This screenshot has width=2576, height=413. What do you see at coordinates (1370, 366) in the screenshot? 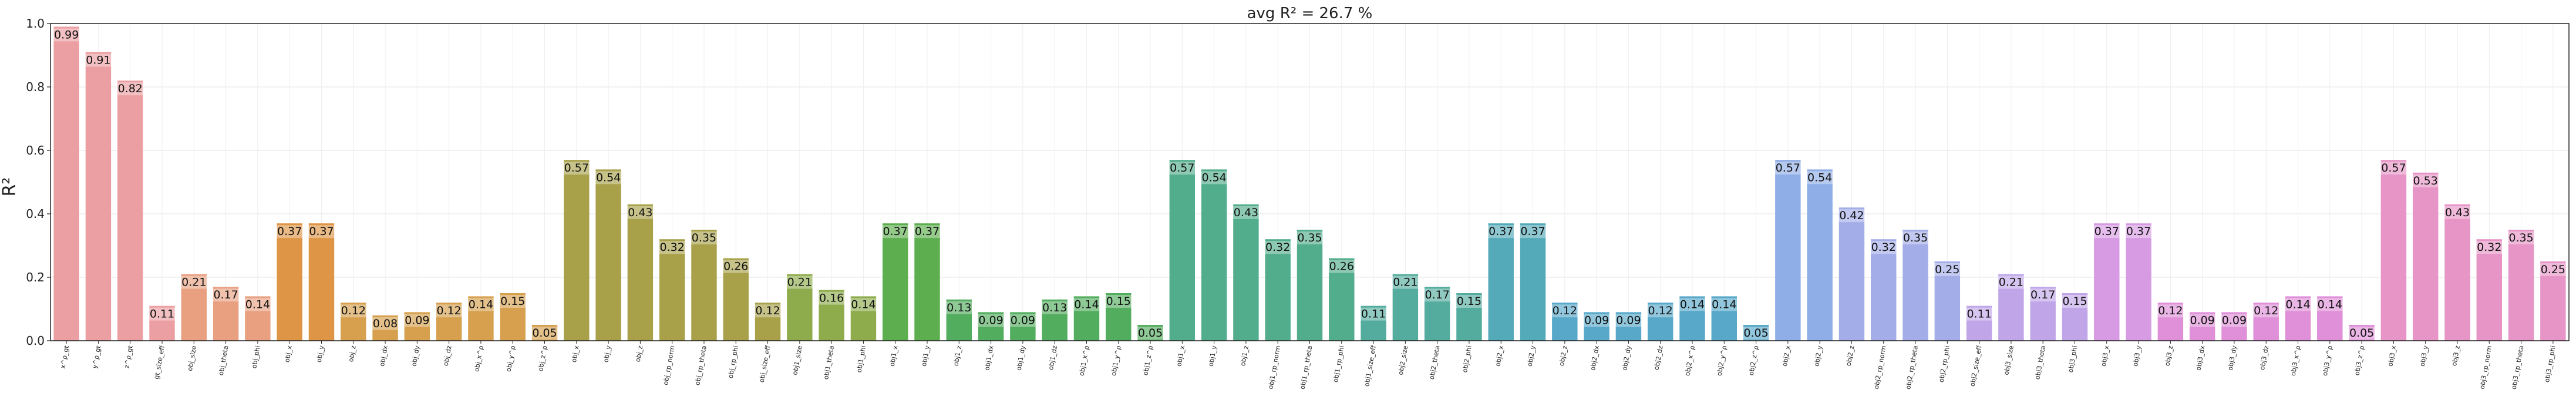
I see `x-tick-label: obj1_size_eff` at bounding box center [1370, 366].